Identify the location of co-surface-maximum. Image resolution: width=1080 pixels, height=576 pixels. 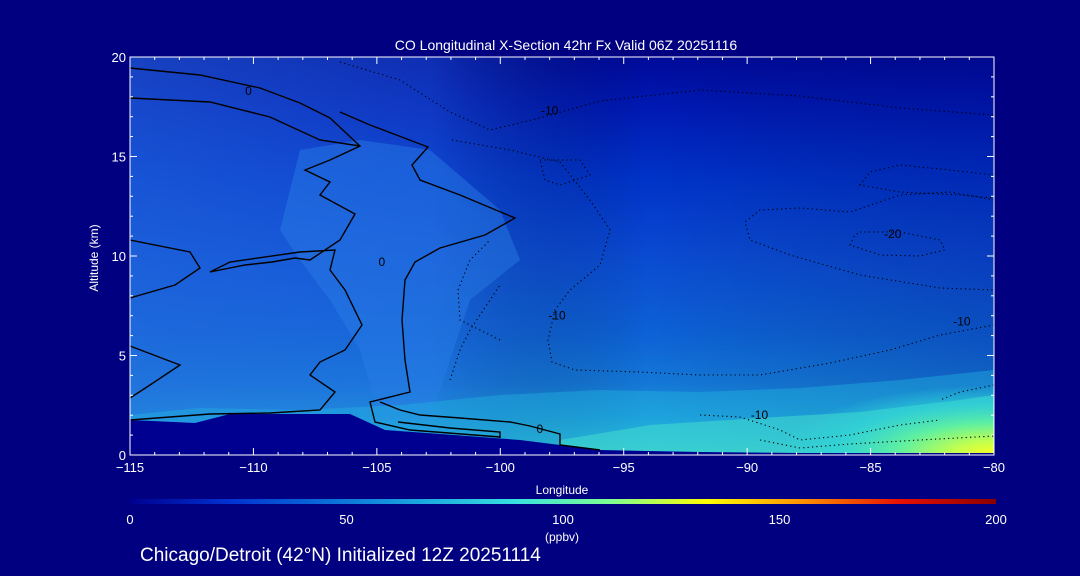
(887, 420).